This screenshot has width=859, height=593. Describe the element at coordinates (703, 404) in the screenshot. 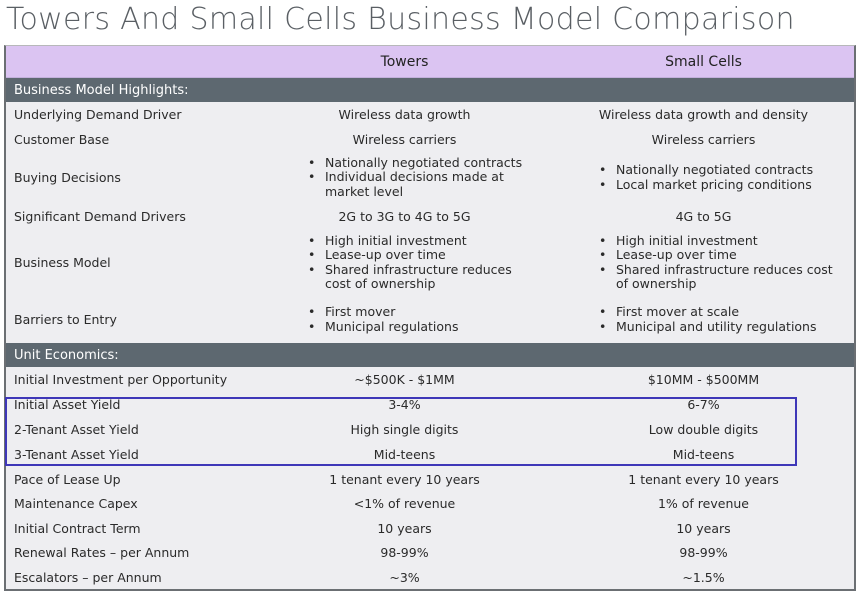

I see `small-cells-cell: 6-7%` at that location.